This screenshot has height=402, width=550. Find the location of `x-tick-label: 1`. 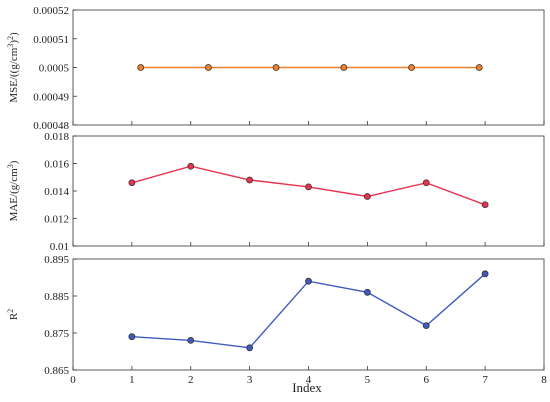

x-tick-label: 1 is located at coordinates (132, 380).